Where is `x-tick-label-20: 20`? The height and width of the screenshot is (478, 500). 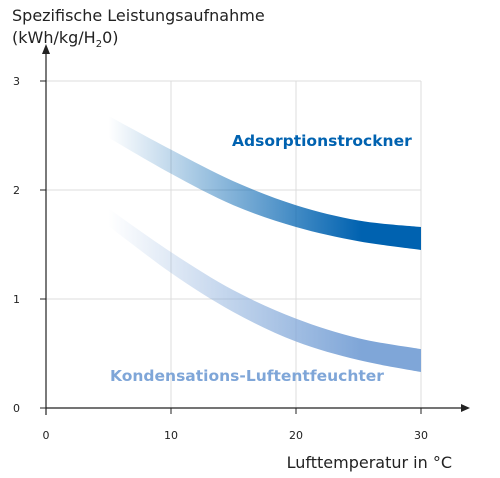
x-tick-label-20: 20 is located at coordinates (296, 435).